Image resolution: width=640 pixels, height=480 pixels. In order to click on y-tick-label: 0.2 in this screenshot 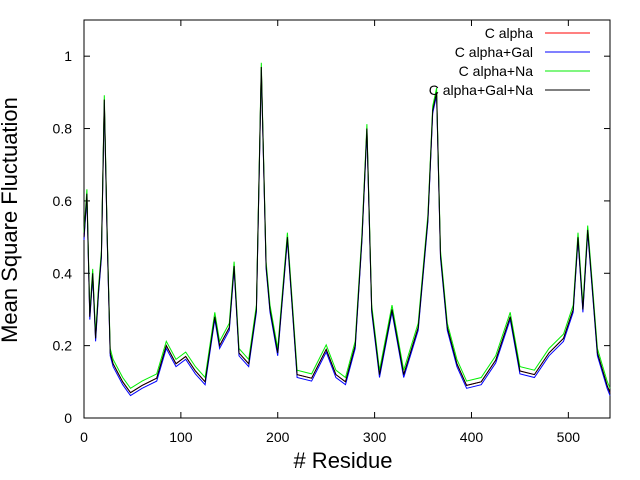, I will do `click(63, 346)`.